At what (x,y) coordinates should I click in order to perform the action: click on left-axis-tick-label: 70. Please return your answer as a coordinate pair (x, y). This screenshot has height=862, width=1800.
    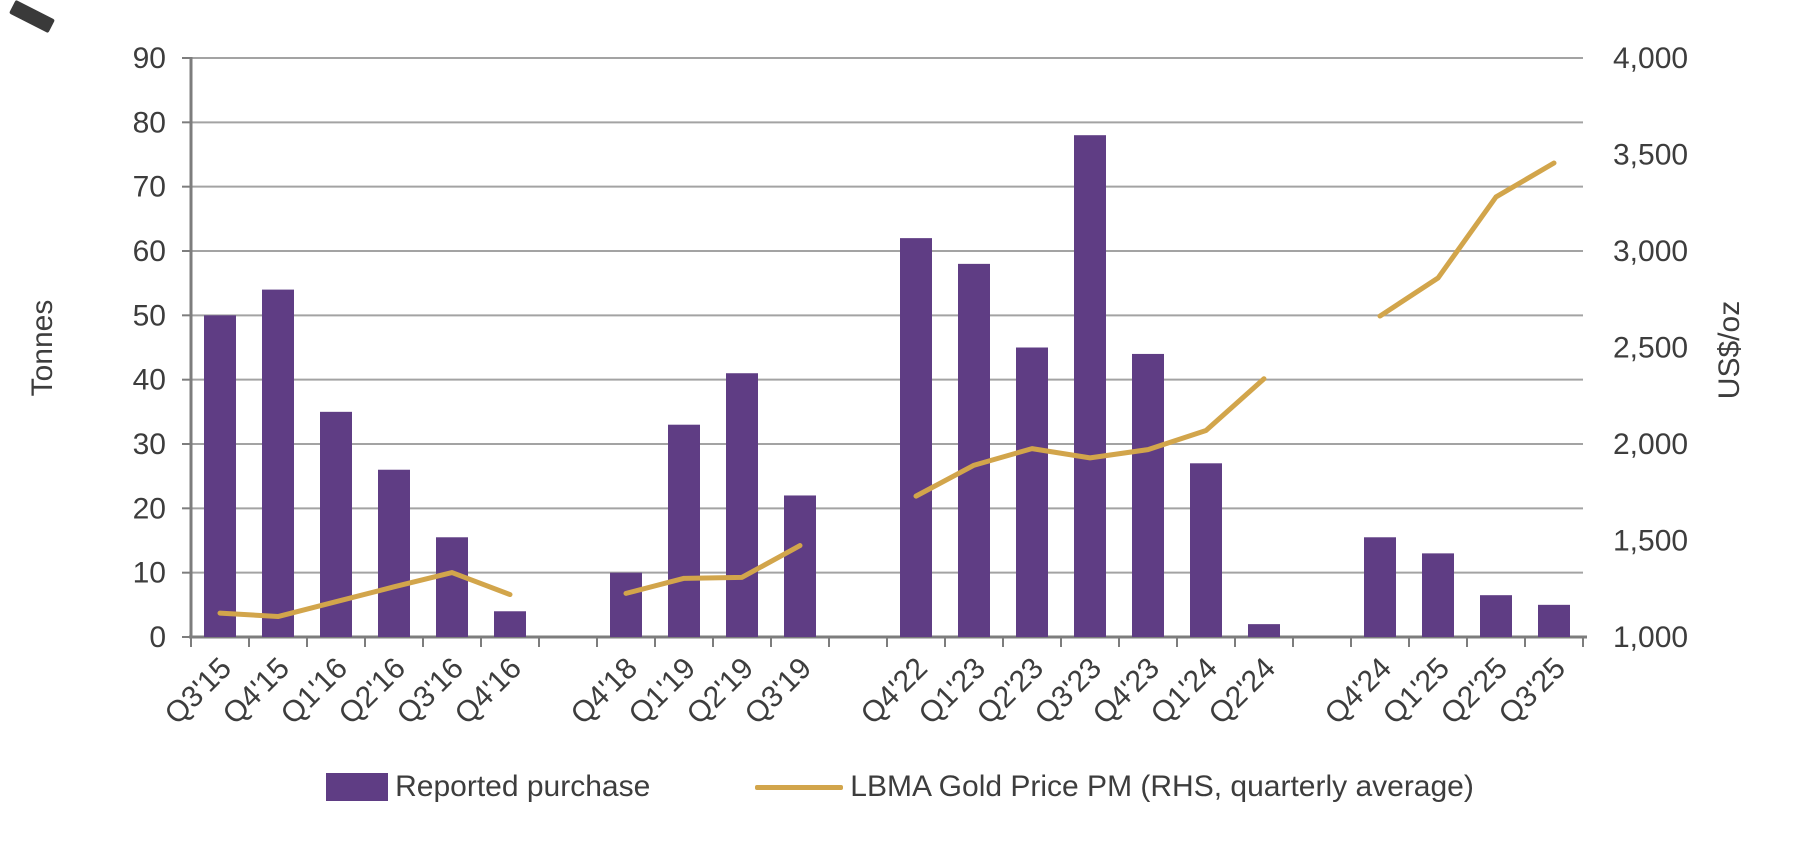
    Looking at the image, I should click on (149, 187).